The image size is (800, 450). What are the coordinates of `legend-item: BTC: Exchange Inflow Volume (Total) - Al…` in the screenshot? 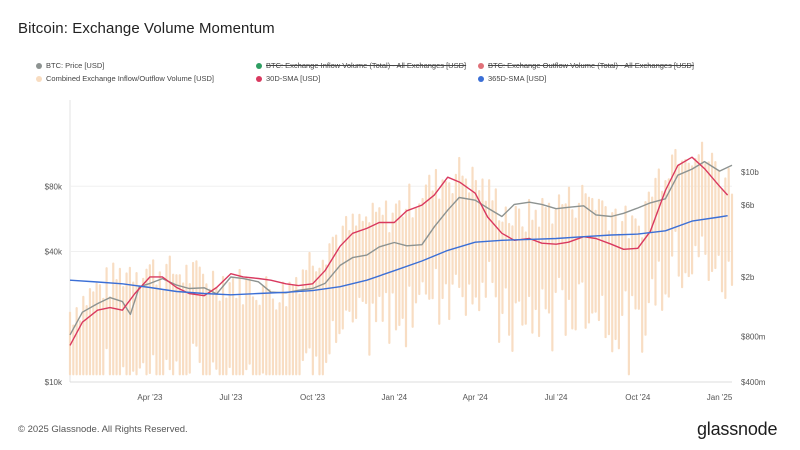 It's located at (361, 65).